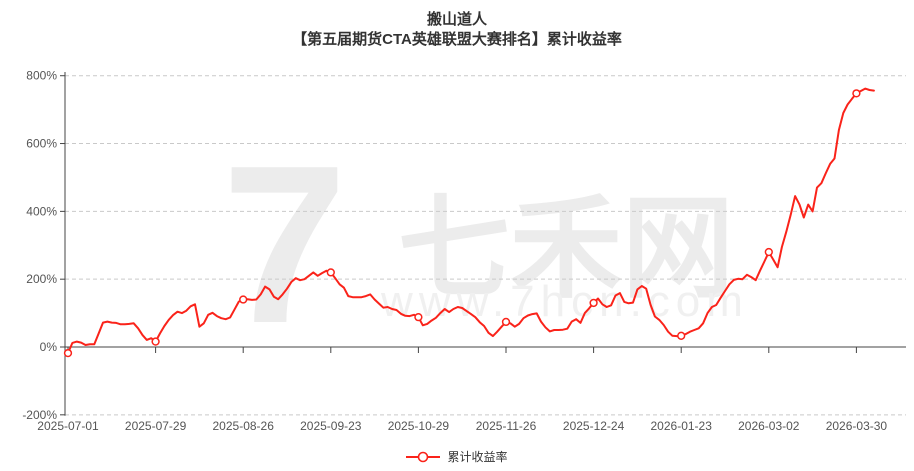 The image size is (914, 471). Describe the element at coordinates (456, 19) in the screenshot. I see `chart-title-line1: 搬山道人` at that location.